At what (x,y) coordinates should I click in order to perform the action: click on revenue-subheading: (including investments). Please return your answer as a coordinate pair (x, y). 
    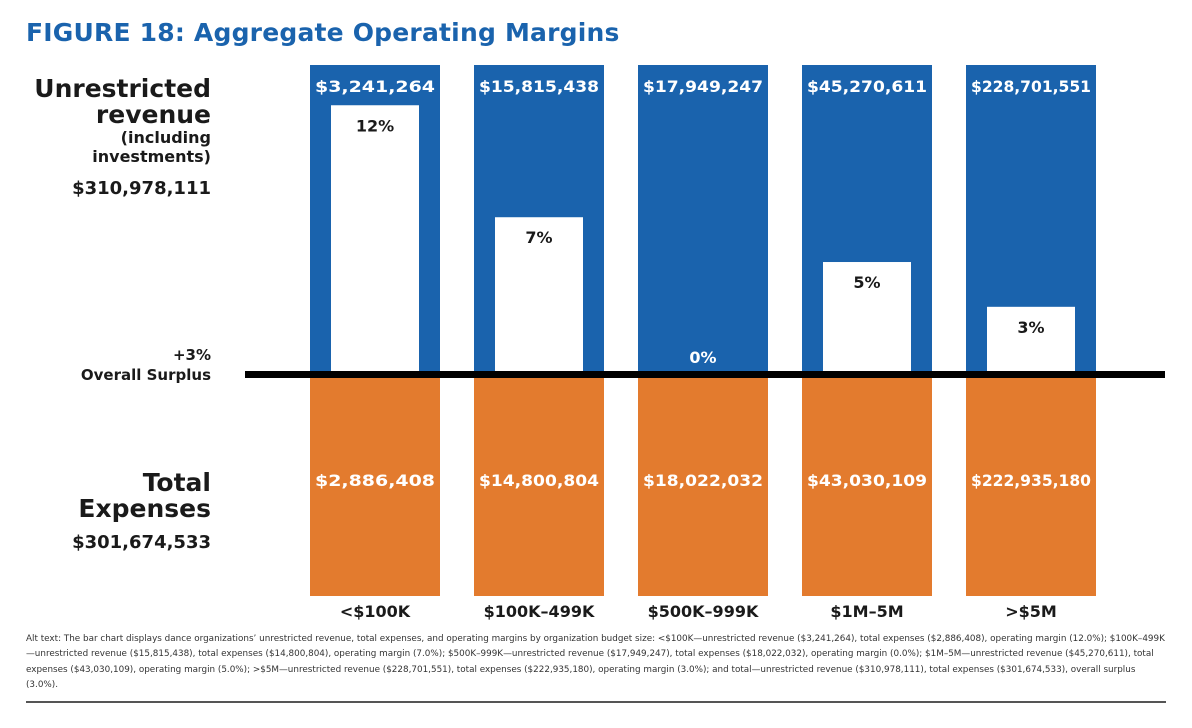
    Looking at the image, I should click on (151, 147).